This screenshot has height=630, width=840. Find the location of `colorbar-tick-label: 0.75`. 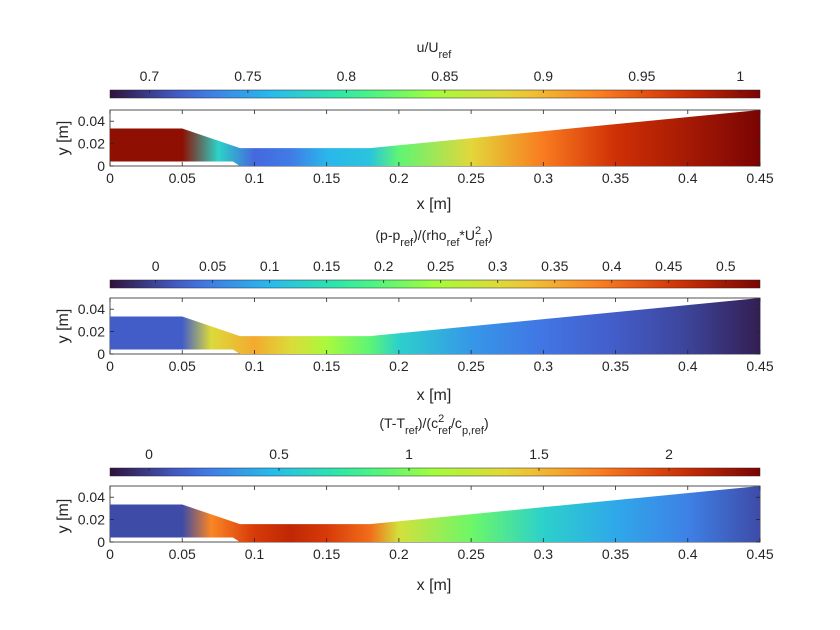

colorbar-tick-label: 0.75 is located at coordinates (247, 76).